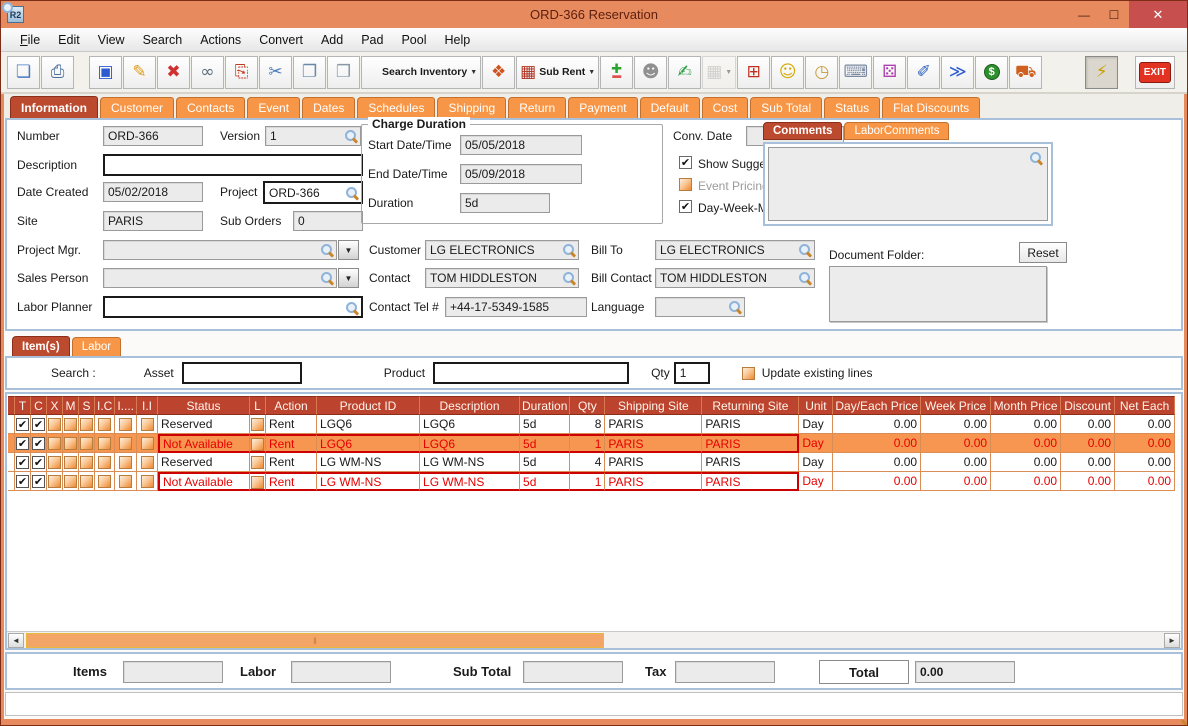  I want to click on column-header-discount: Discount, so click(1088, 405).